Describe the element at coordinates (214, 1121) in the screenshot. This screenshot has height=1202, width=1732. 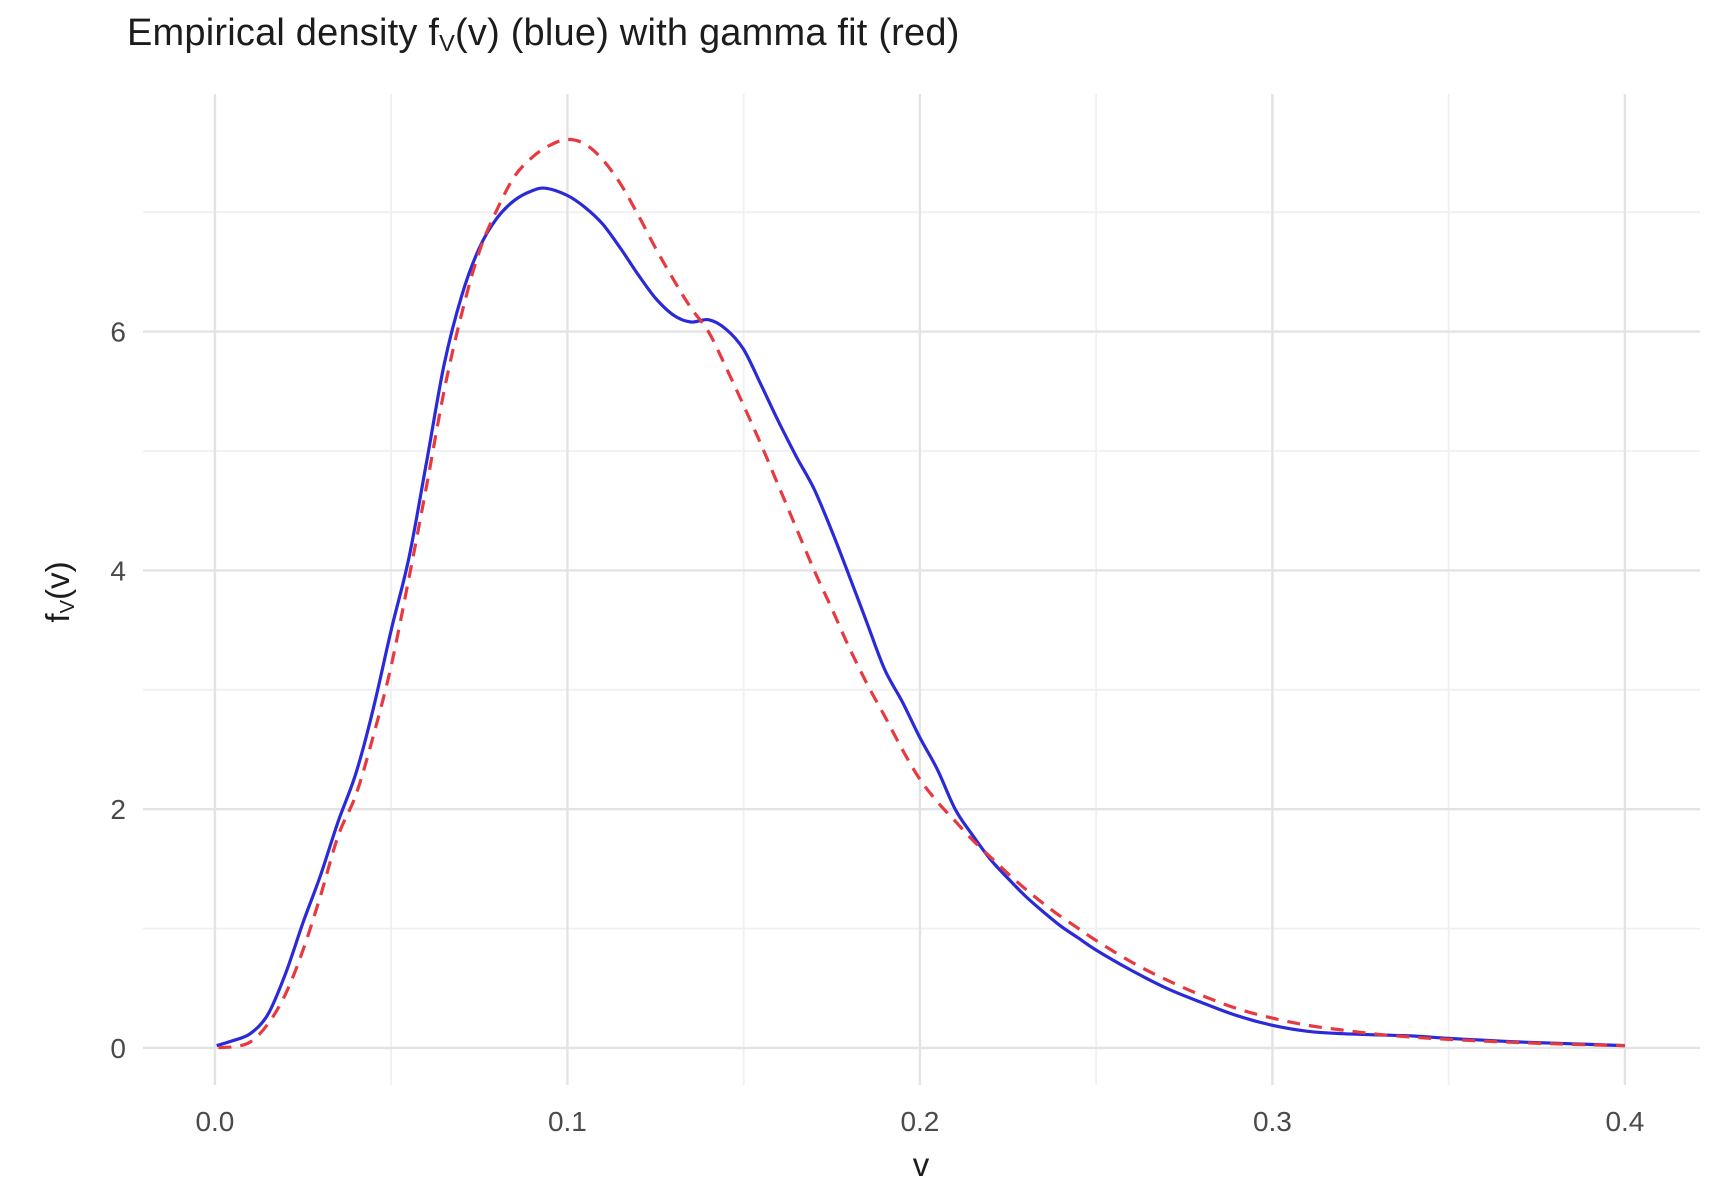
I see `x-tick-label: 0.0` at that location.